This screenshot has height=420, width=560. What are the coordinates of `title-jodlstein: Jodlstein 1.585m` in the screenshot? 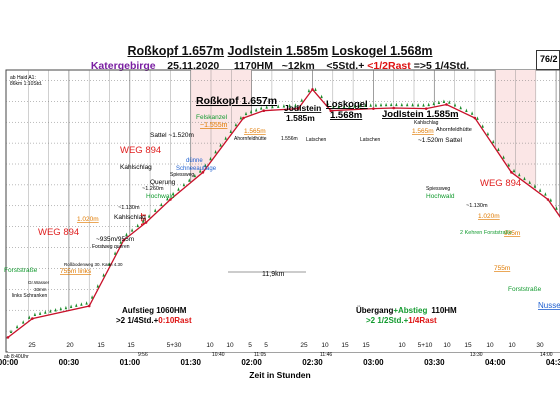 It's located at (278, 51).